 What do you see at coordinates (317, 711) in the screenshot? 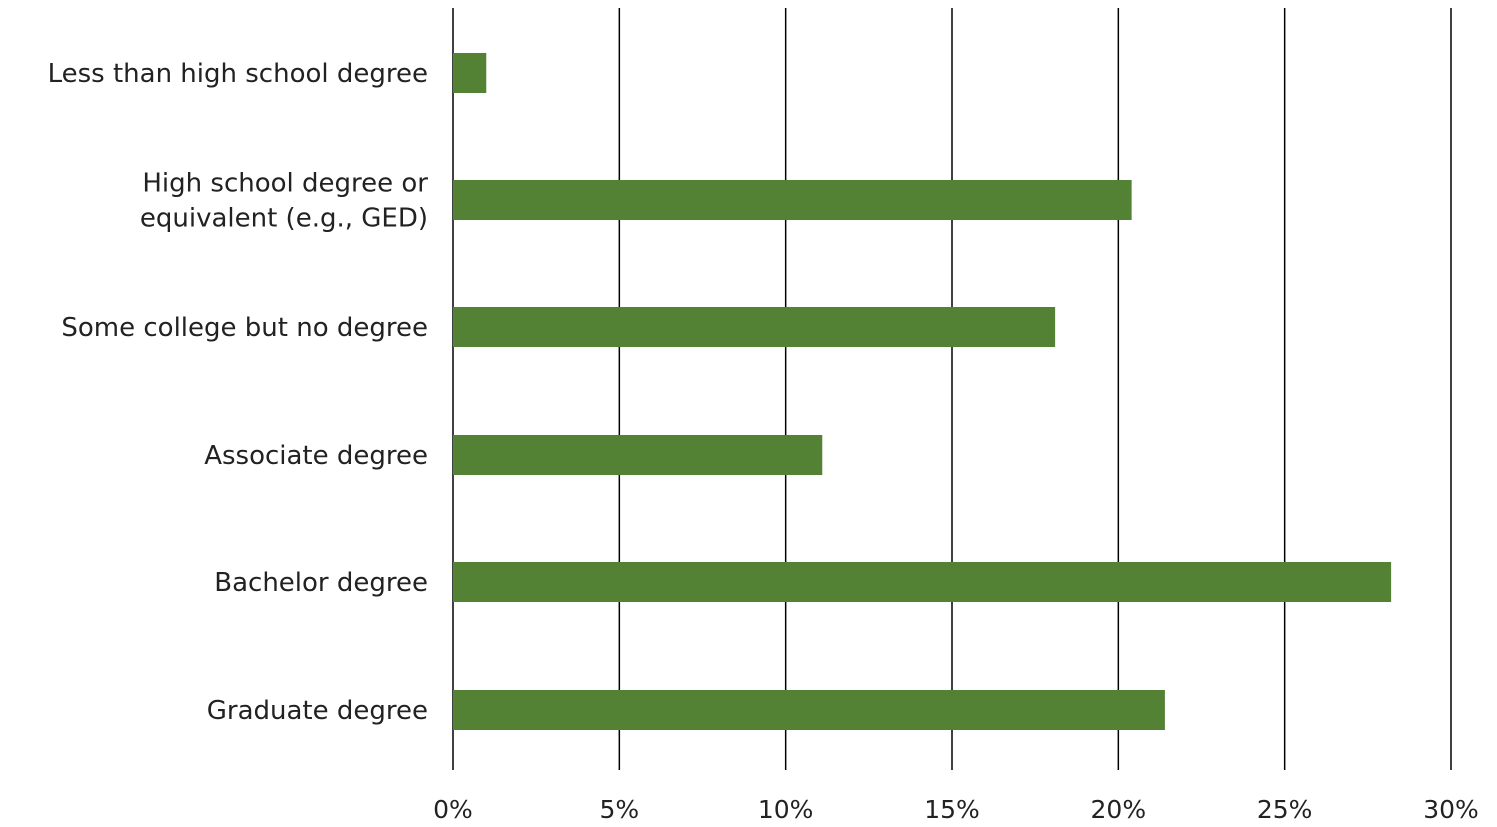
I see `category-label-5: Graduate degree` at bounding box center [317, 711].